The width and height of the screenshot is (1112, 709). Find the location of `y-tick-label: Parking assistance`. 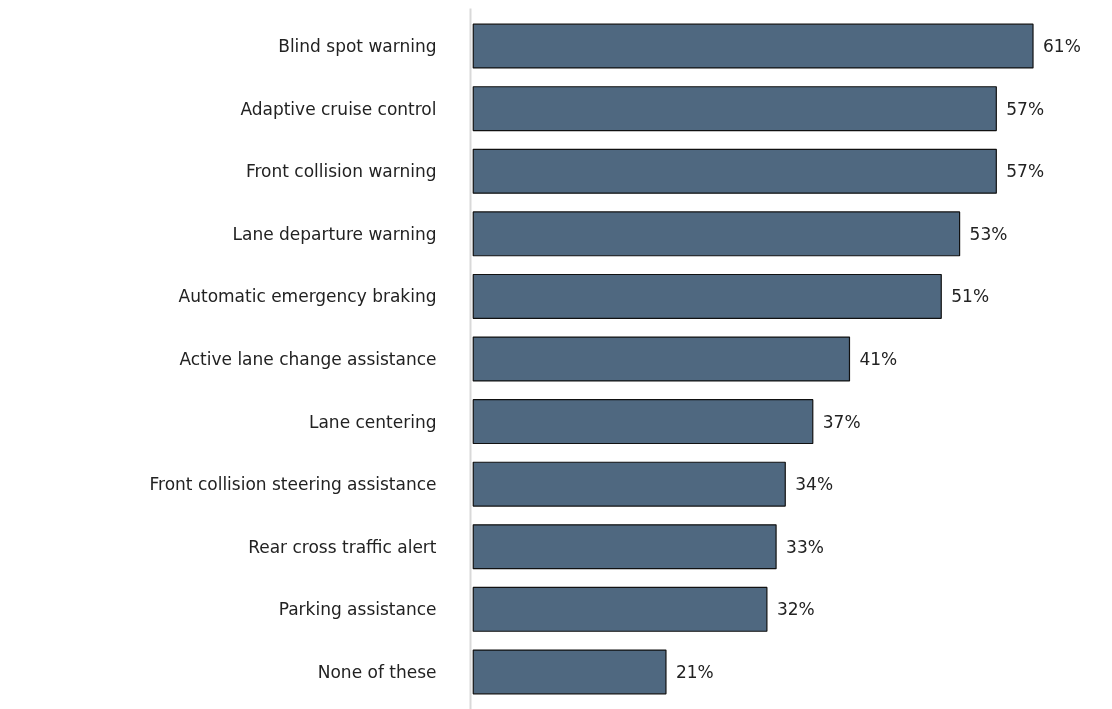

y-tick-label: Parking assistance is located at coordinates (357, 609).